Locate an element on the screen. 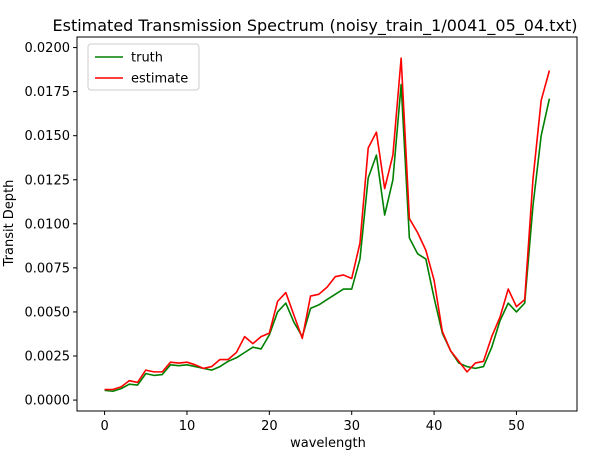 The image size is (611, 457). x-tick-label: 0 is located at coordinates (104, 426).